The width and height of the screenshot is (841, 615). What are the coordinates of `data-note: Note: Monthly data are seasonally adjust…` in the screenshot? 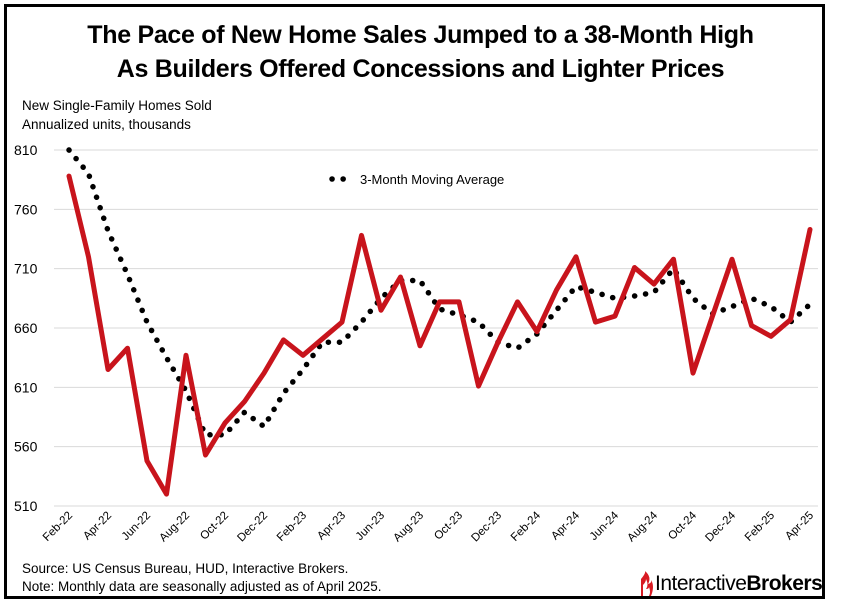 It's located at (202, 586).